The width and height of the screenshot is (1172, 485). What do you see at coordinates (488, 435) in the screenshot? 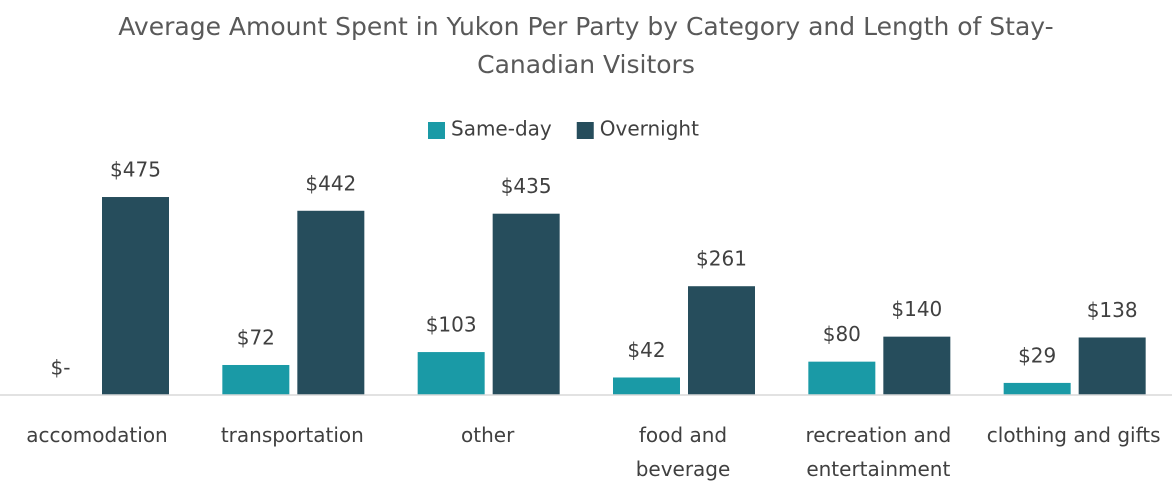
I see `x-tick-label: other` at bounding box center [488, 435].